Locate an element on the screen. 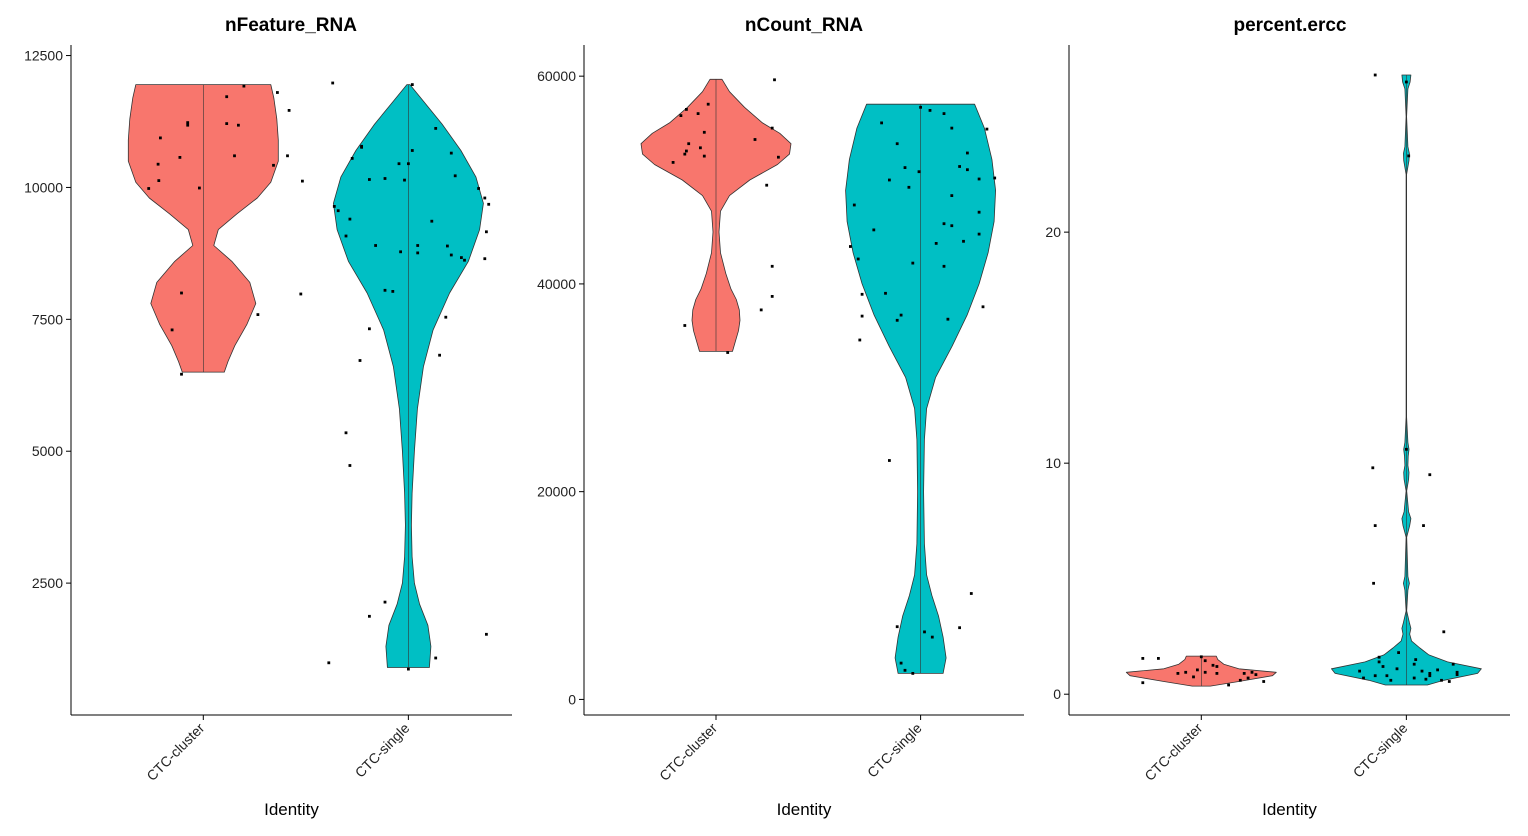  y-tick-label: 20000 is located at coordinates (556, 492).